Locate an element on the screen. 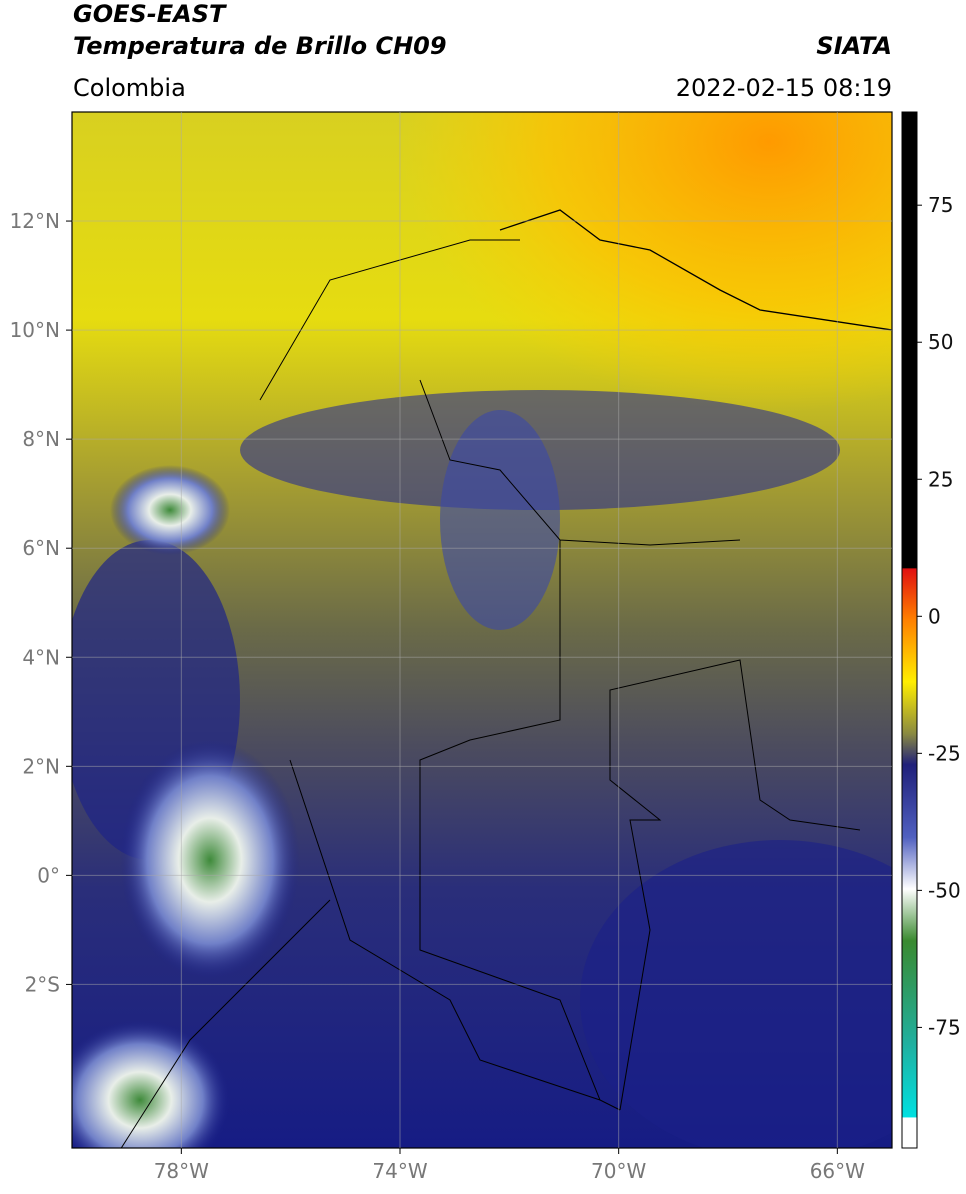 This screenshot has height=1194, width=966. colorbar-tick-label: -75 is located at coordinates (944, 1027).